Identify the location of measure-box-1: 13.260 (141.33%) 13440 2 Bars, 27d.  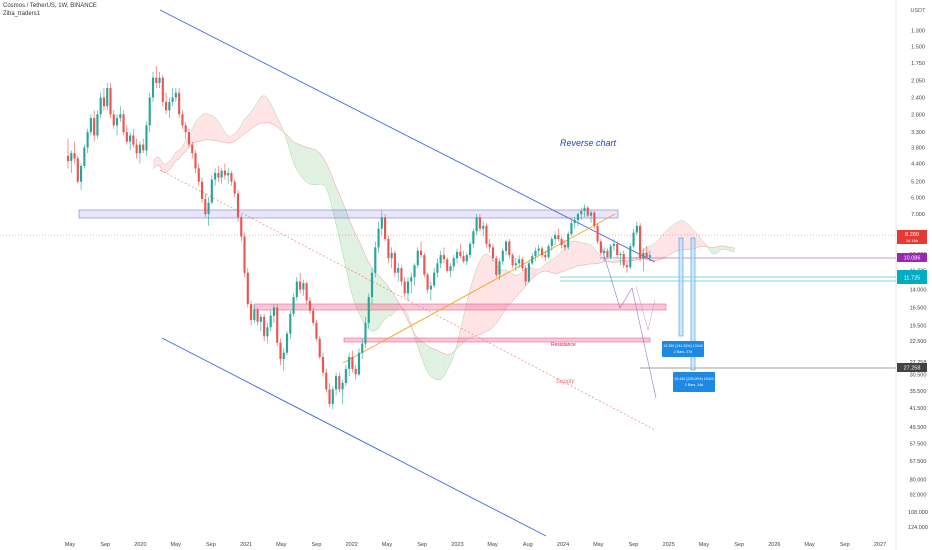
(683, 349).